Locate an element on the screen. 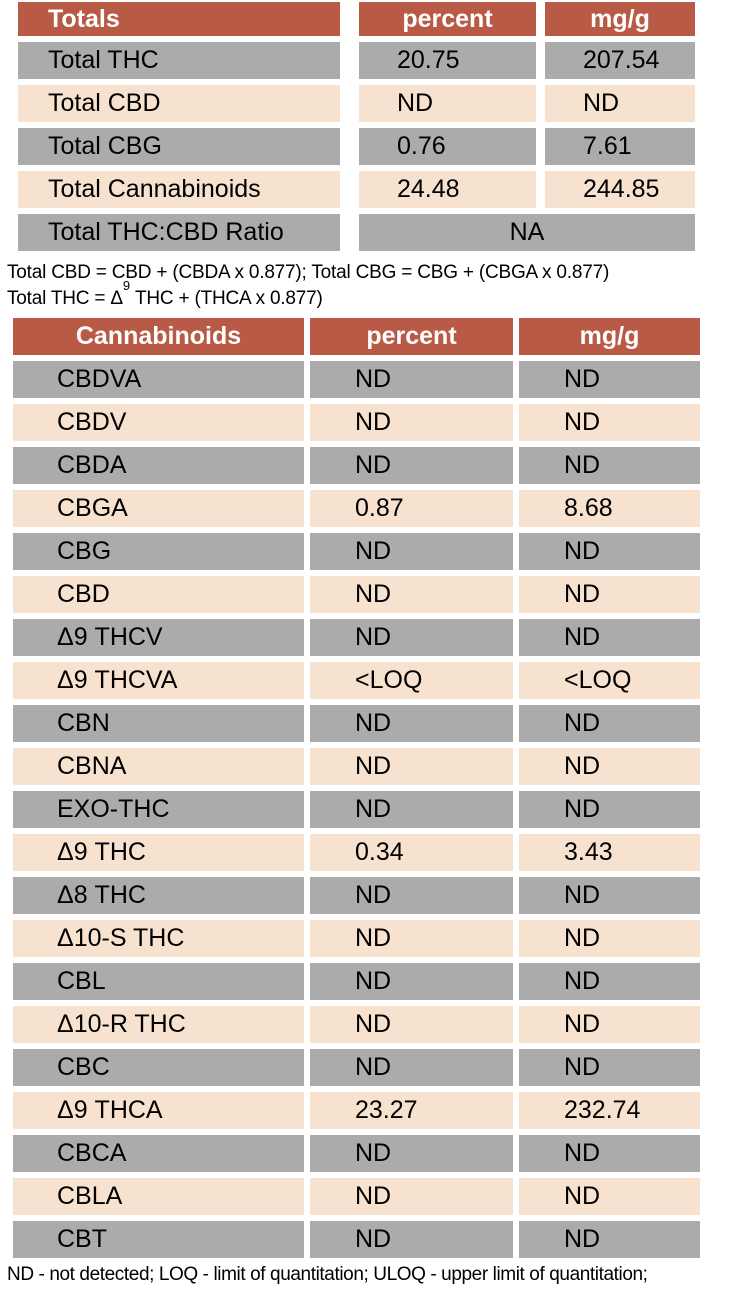  table-row: CBC ND ND is located at coordinates (356, 1067).